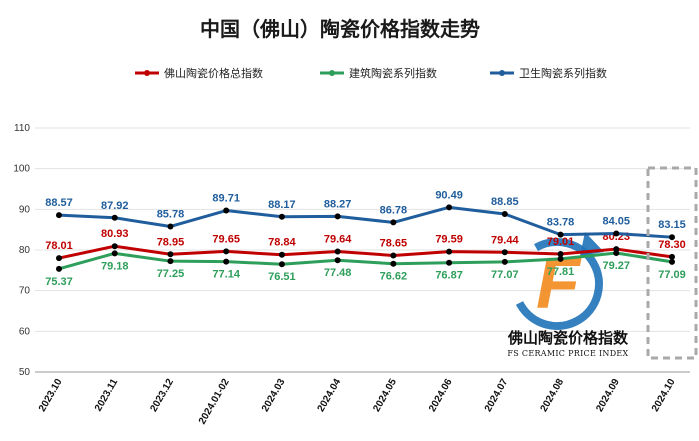 This screenshot has width=699, height=441. Describe the element at coordinates (171, 274) in the screenshot. I see `data-label: 77.25` at that location.